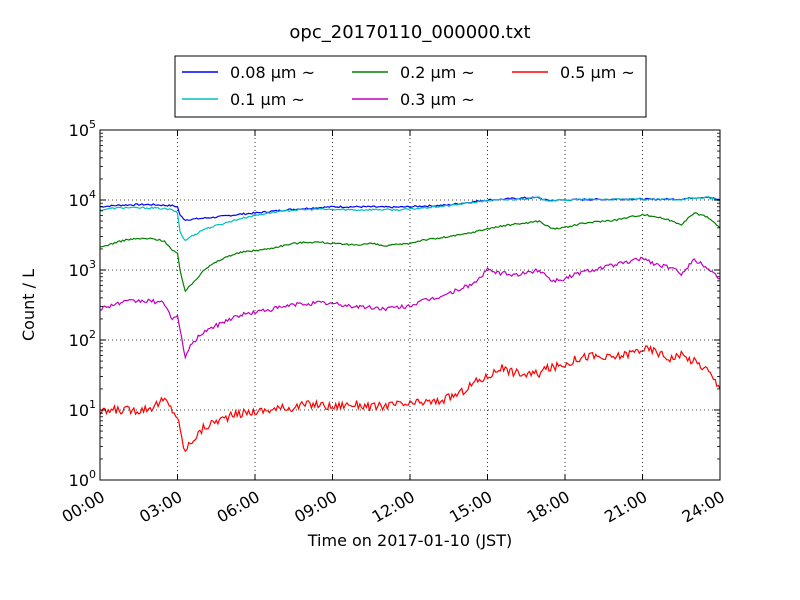 This screenshot has height=600, width=800. I want to click on legend-label: 0.08 μm ~, so click(272, 72).